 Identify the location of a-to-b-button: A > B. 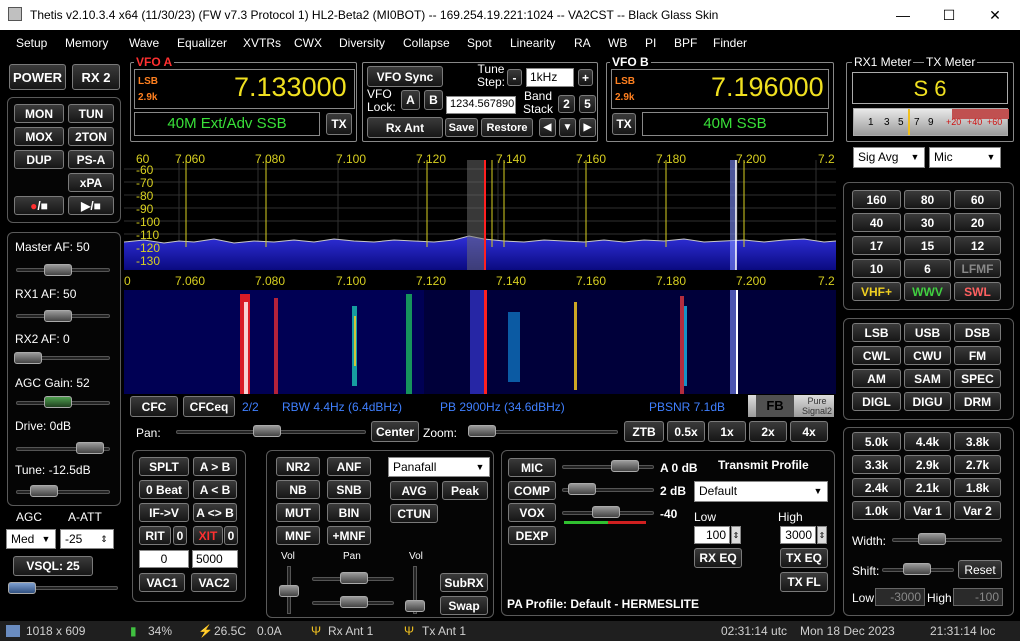
(215, 466).